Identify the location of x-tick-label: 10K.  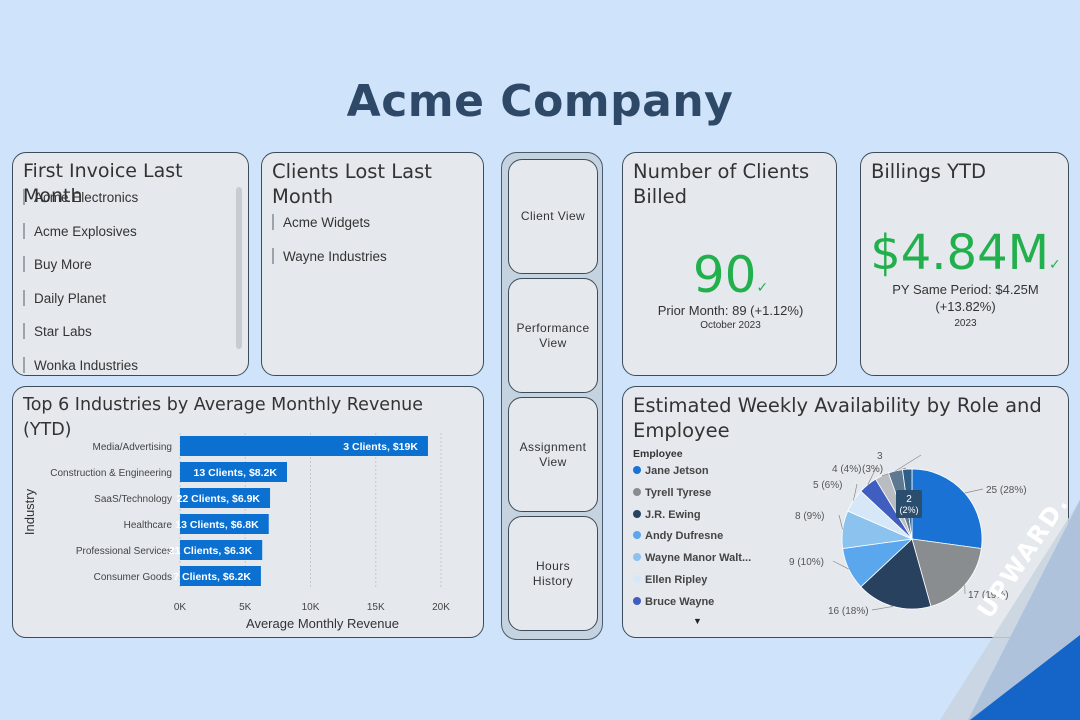
(311, 607).